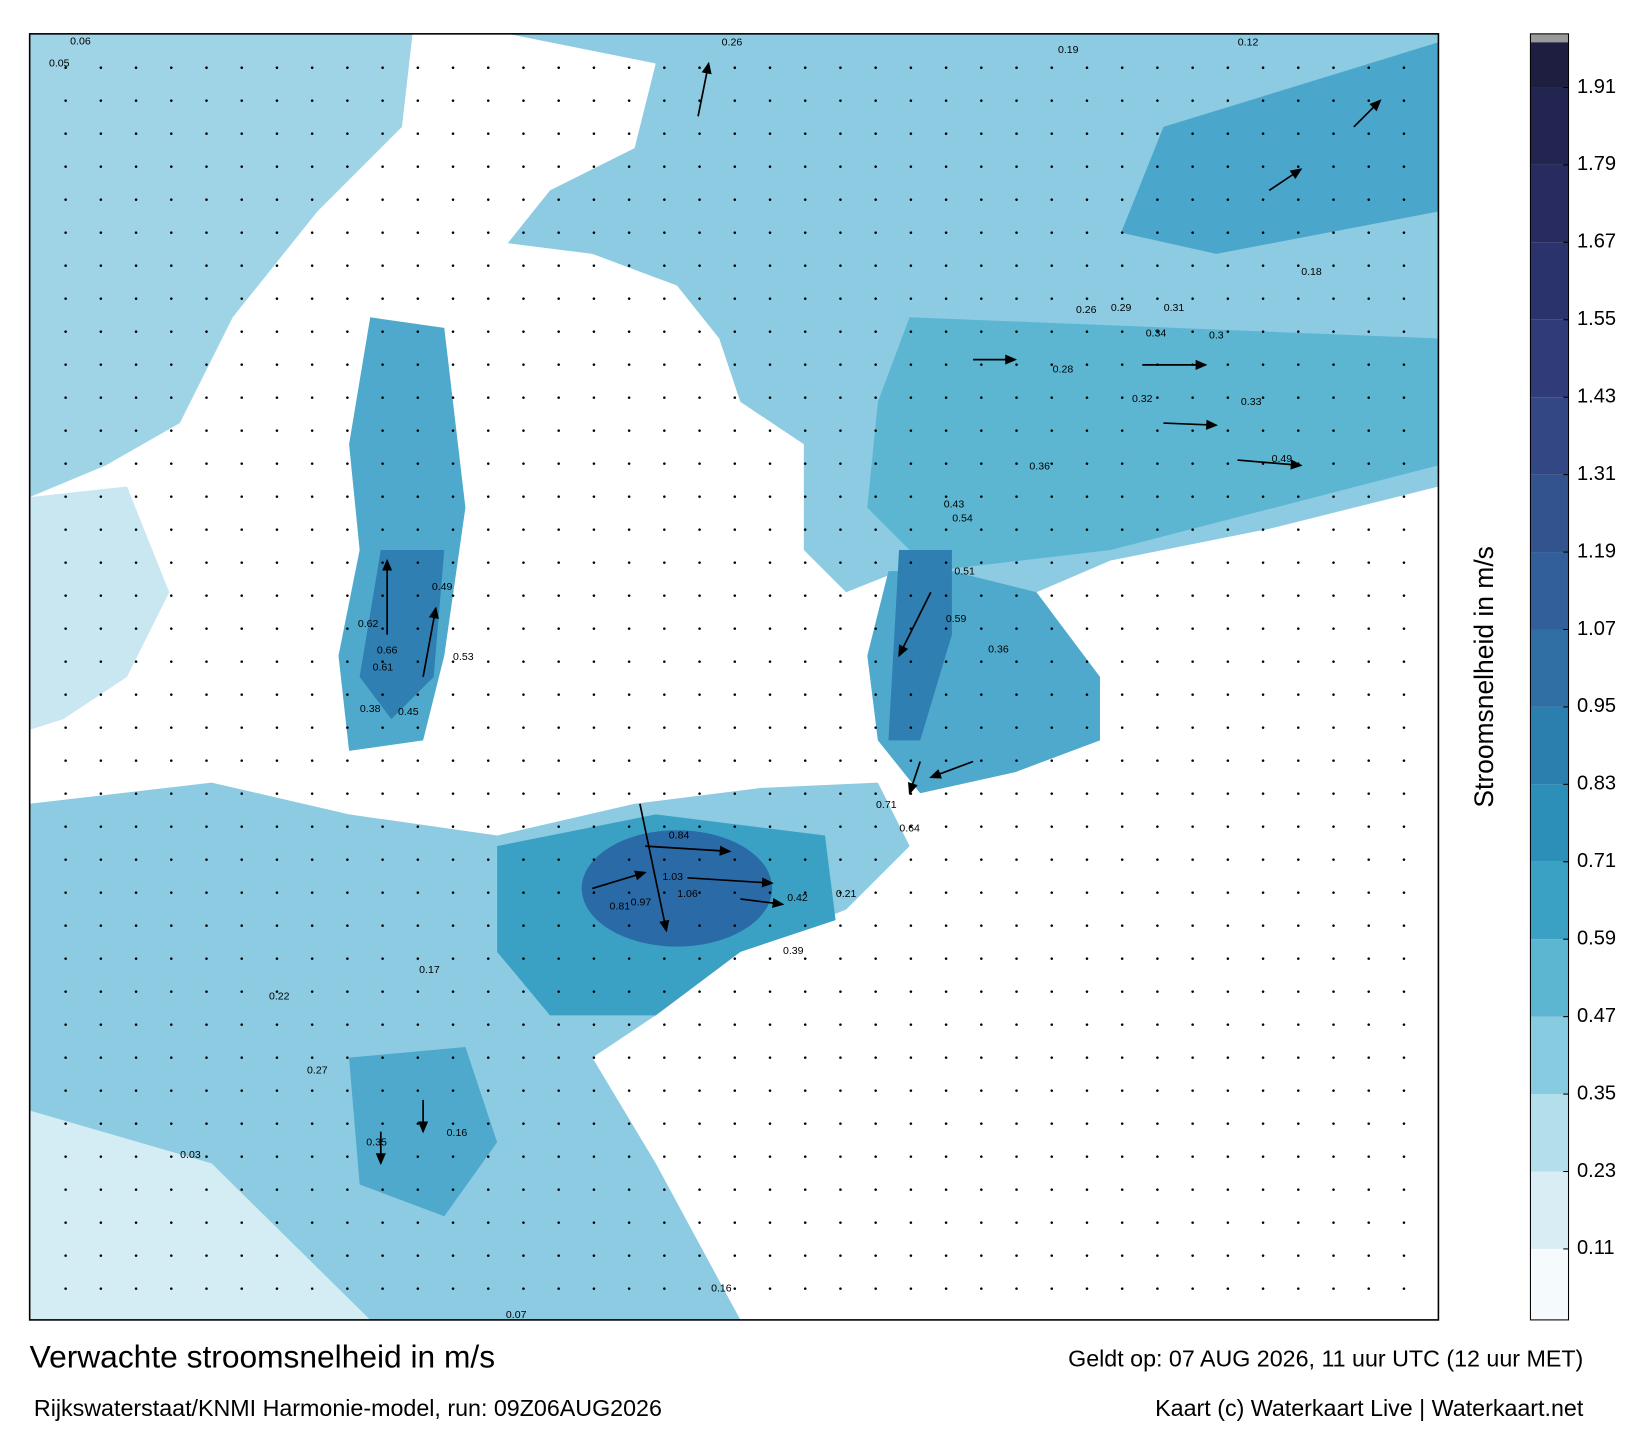 The width and height of the screenshot is (1650, 1455). I want to click on speed-label: 0.27, so click(317, 1070).